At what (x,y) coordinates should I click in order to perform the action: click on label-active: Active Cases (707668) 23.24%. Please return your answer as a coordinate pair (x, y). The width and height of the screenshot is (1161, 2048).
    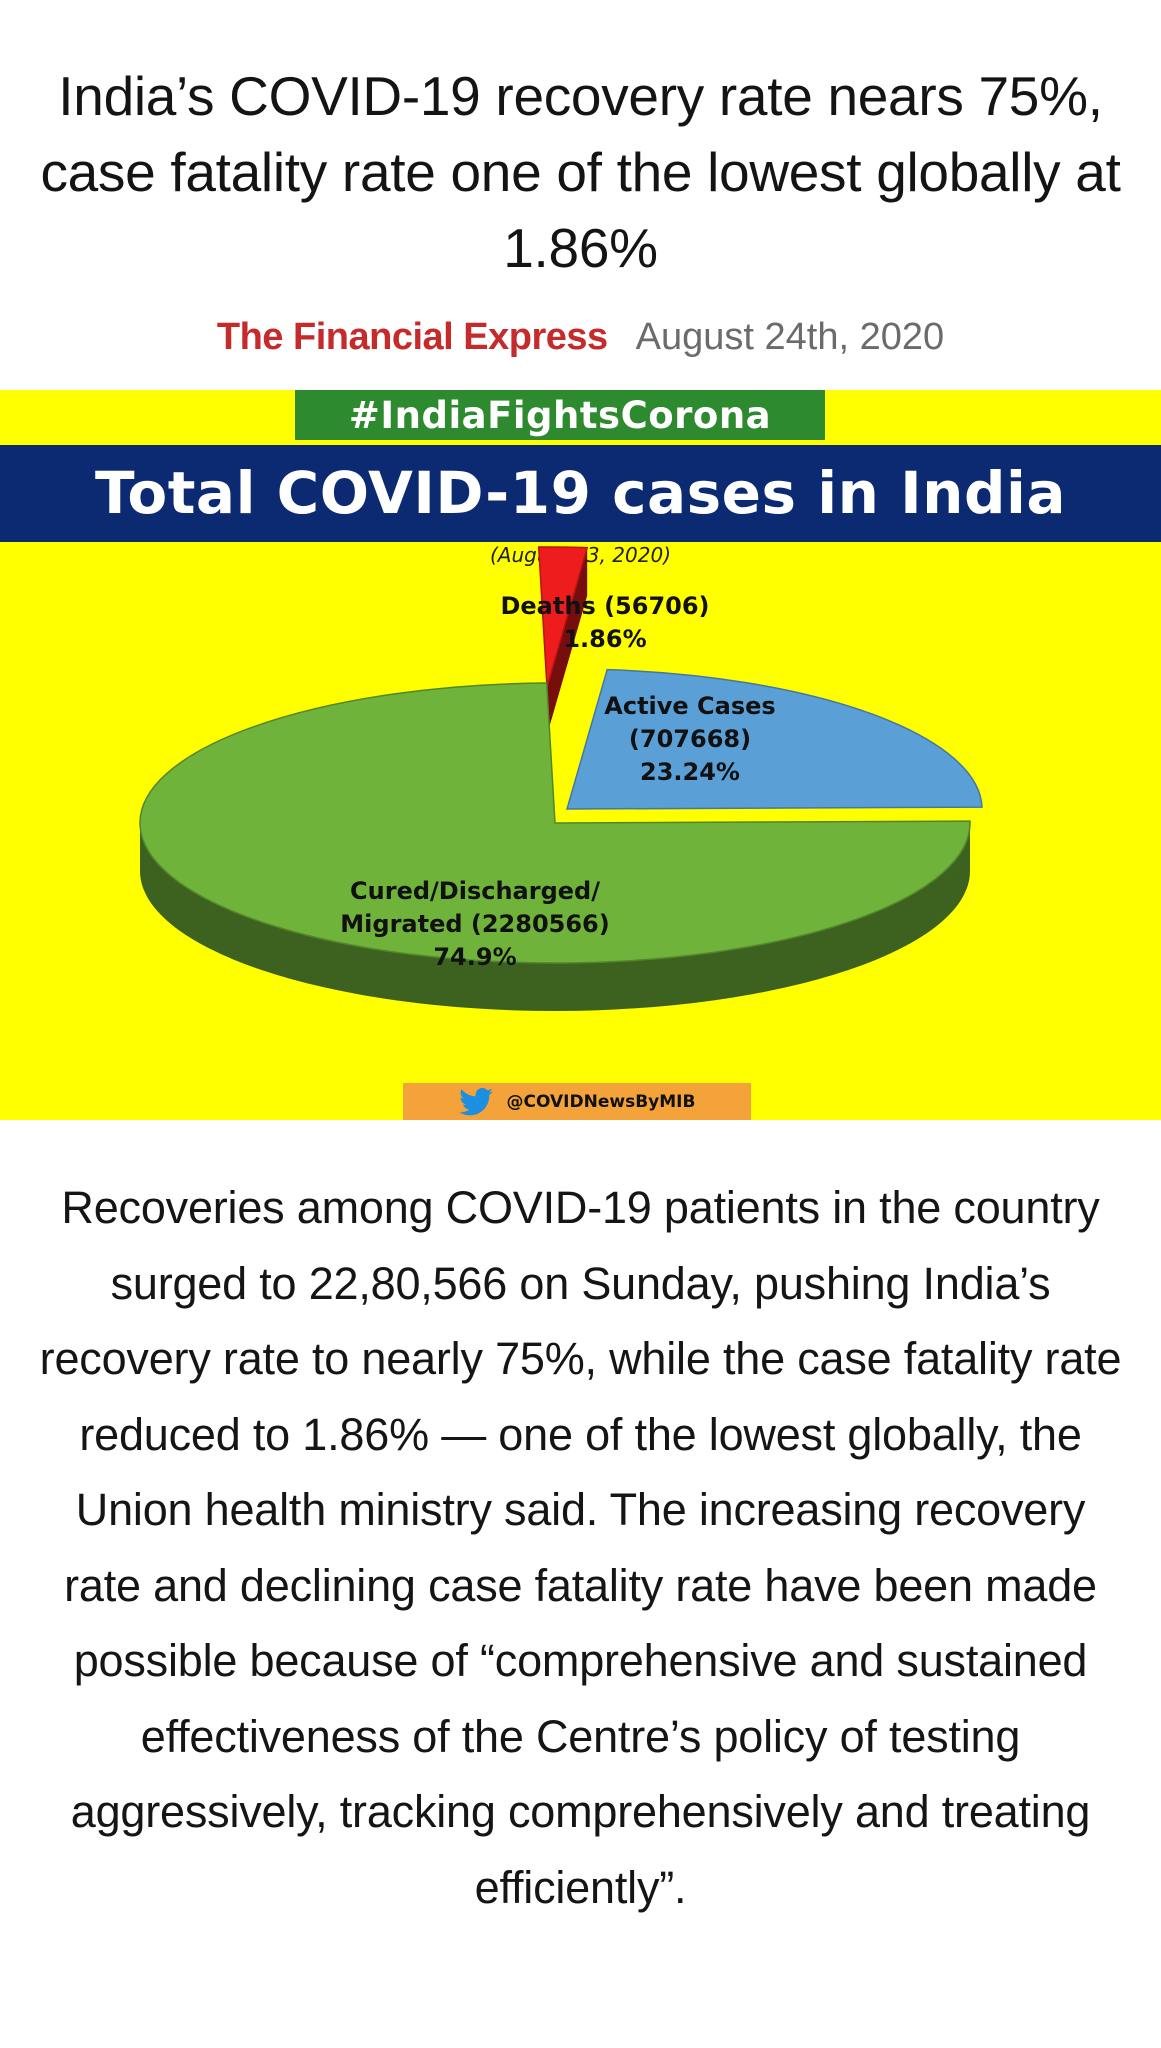
    Looking at the image, I should click on (690, 739).